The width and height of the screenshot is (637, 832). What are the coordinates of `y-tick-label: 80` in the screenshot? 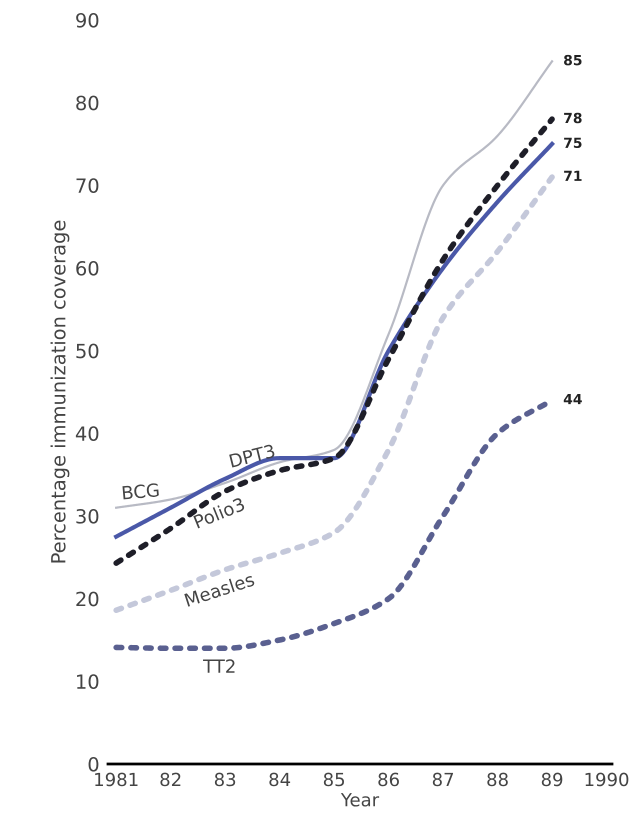 It's located at (87, 103).